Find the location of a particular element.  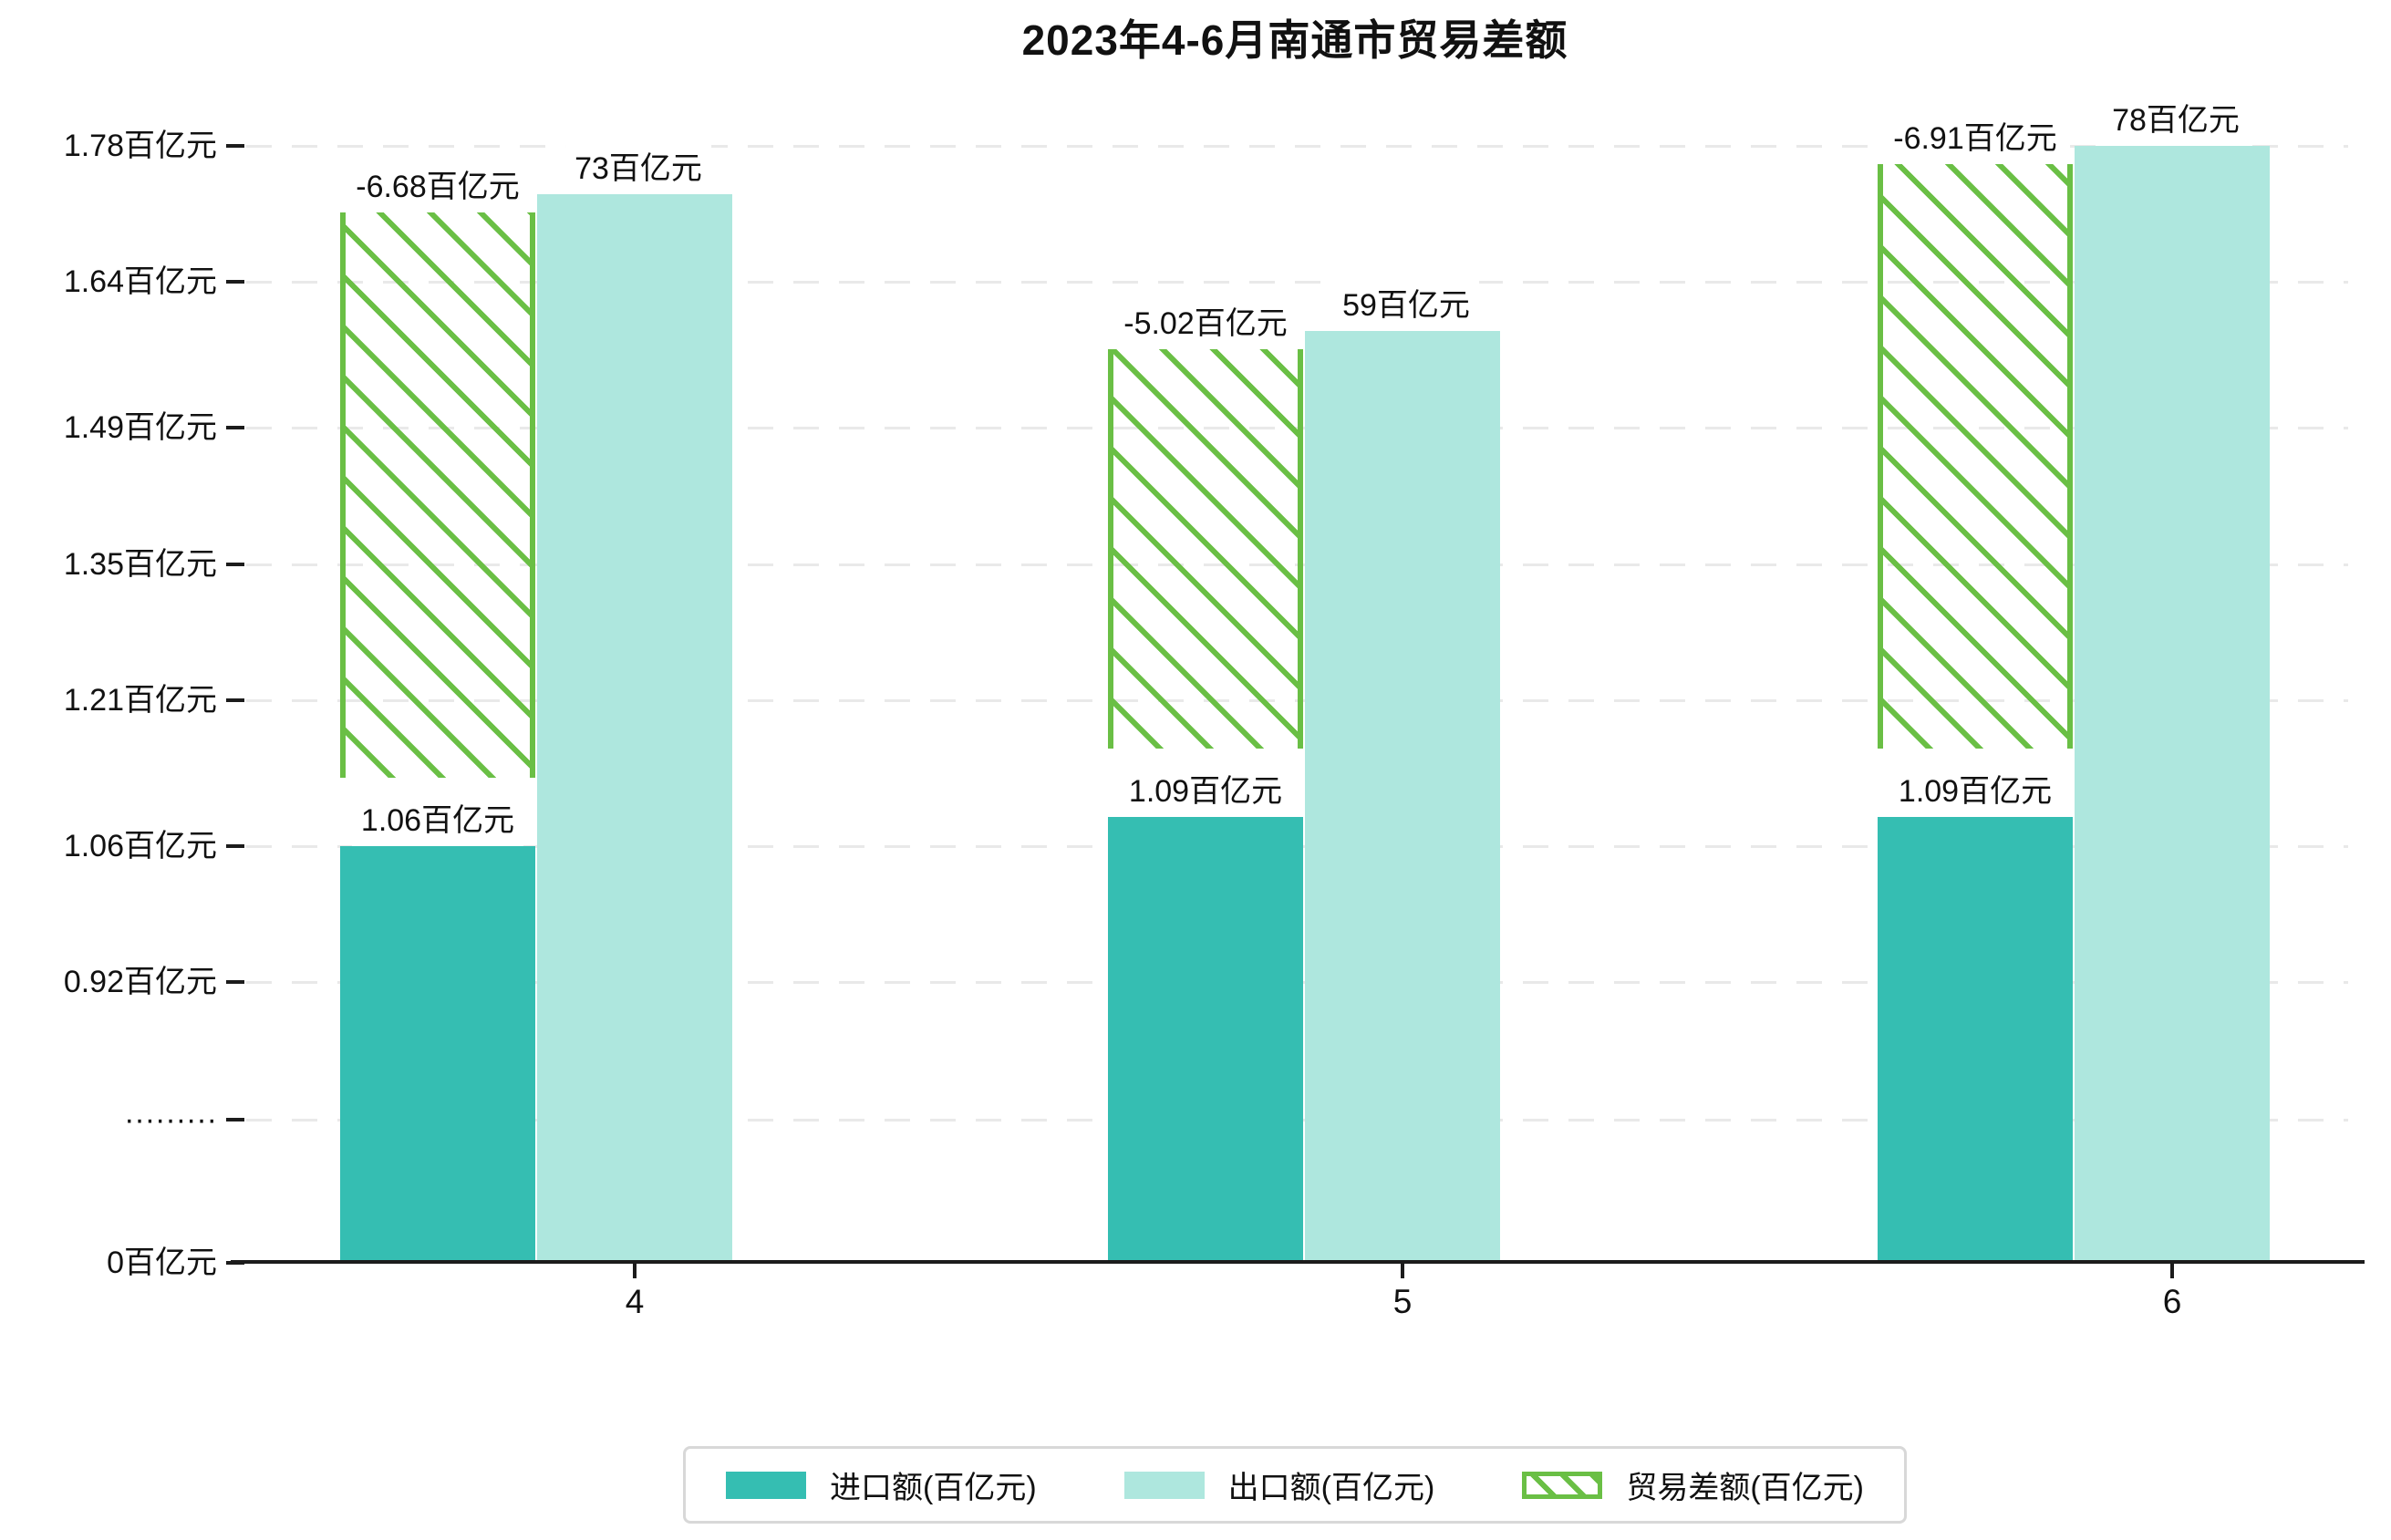

trade-balance-value-label: -6.68百亿元 is located at coordinates (438, 187).